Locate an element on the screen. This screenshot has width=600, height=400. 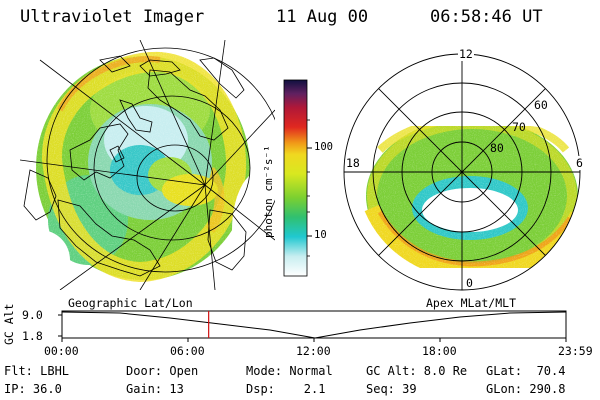
timeline-xtick-4: 23:59 is located at coordinates (575, 351).